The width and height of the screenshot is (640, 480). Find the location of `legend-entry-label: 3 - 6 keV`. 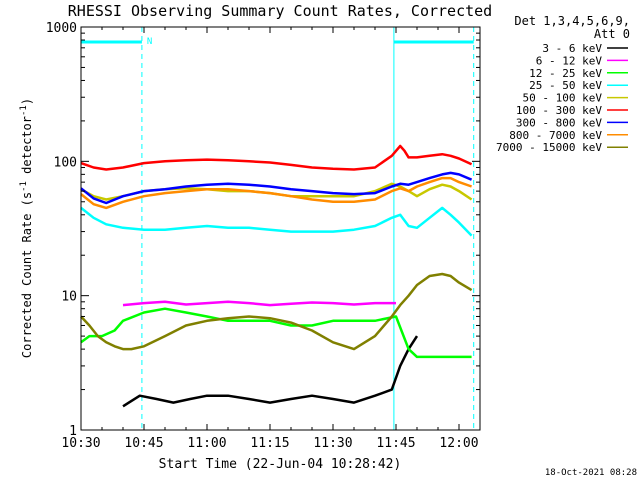

legend-entry-label: 3 - 6 keV is located at coordinates (572, 48).